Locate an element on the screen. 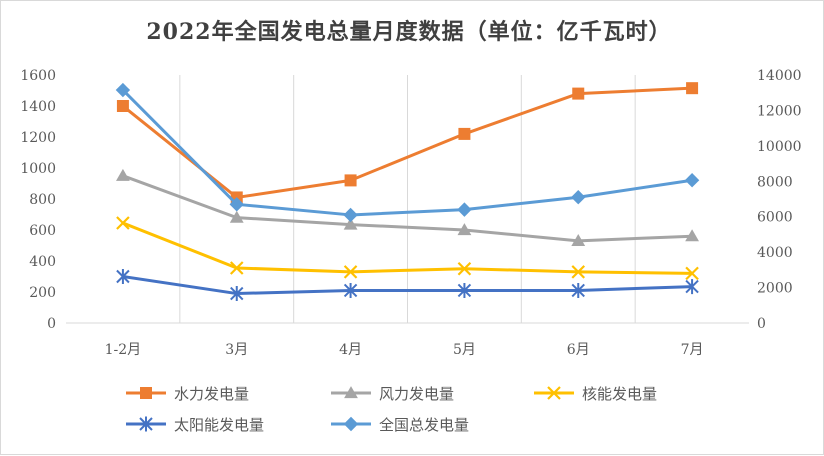 The height and width of the screenshot is (456, 824). y-left-tick-label: 1600 is located at coordinates (38, 76).